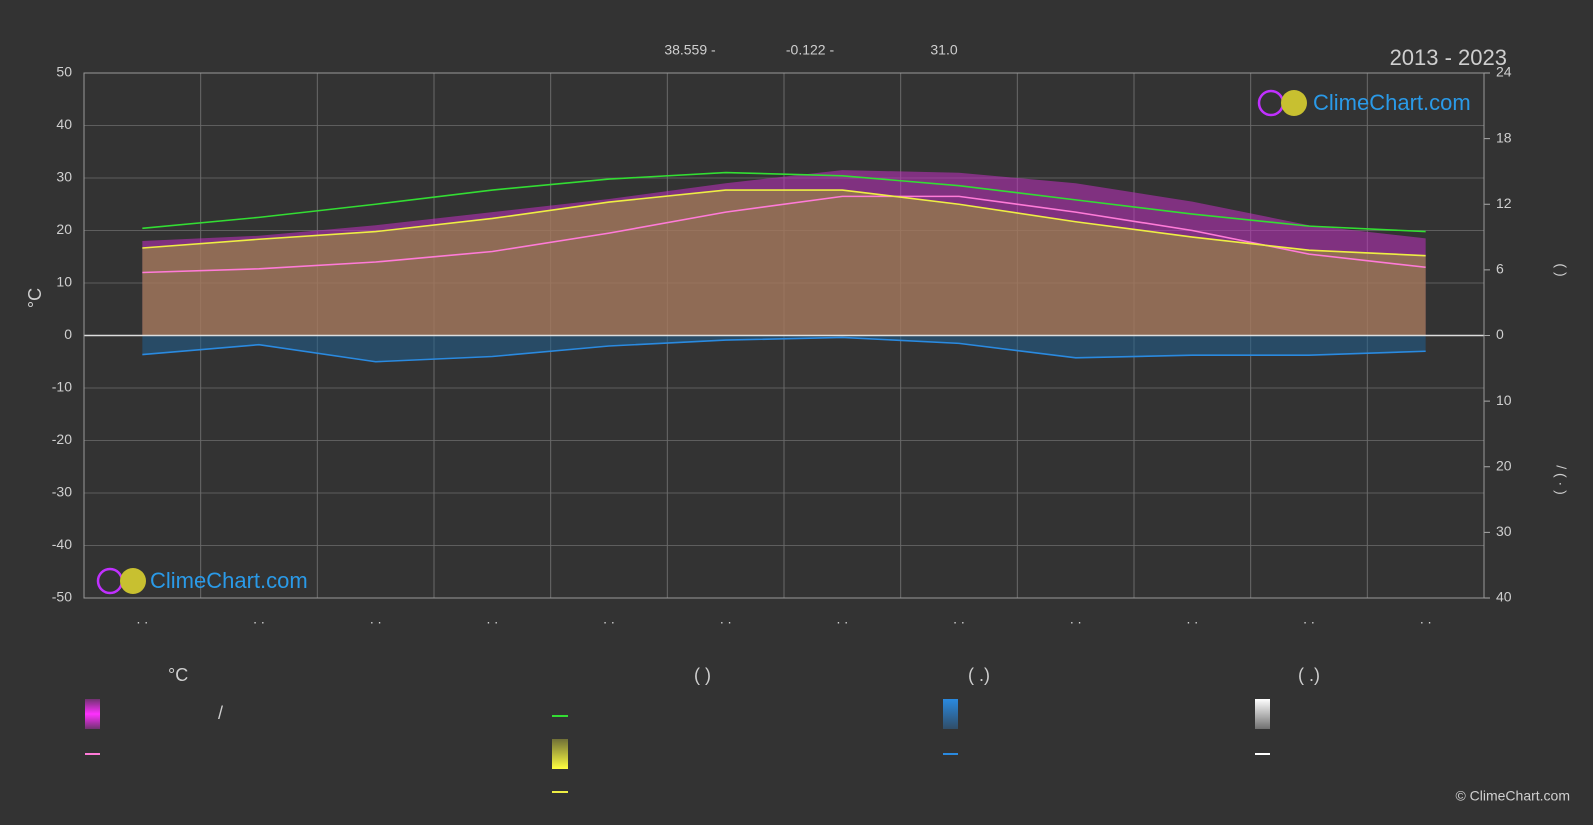  What do you see at coordinates (1561, 480) in the screenshot?
I see `y3-axis-label: / ( · )` at bounding box center [1561, 480].